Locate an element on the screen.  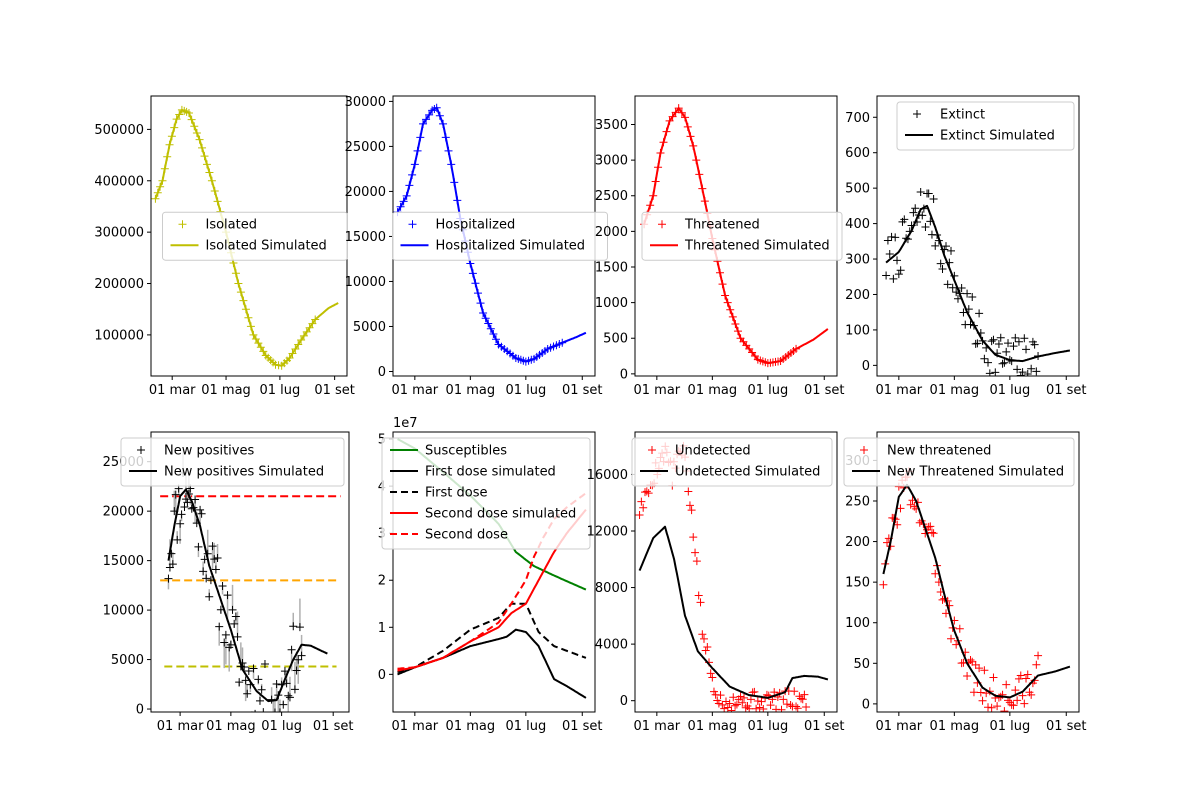
legend: Threatened Threatened Simulated is located at coordinates (742, 236).